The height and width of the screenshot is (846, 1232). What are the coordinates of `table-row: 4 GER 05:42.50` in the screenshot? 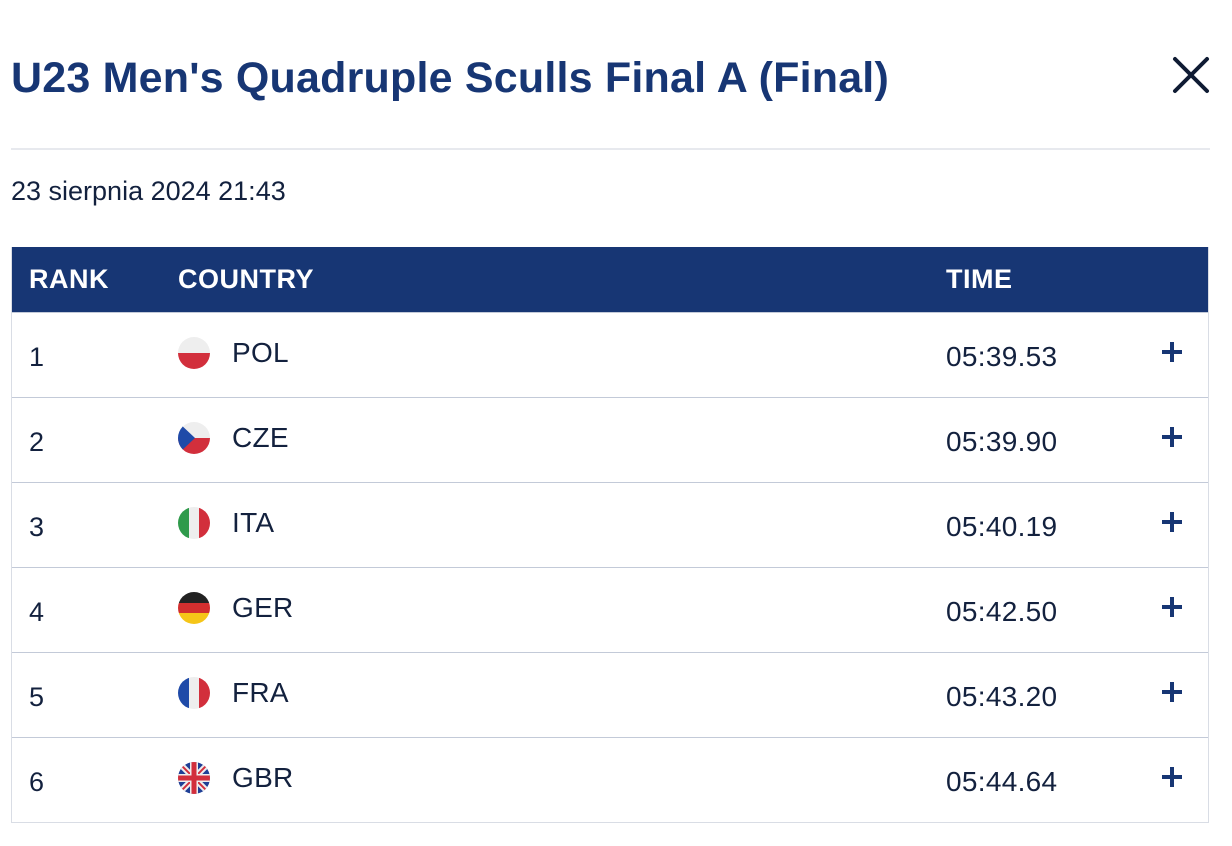 It's located at (610, 609).